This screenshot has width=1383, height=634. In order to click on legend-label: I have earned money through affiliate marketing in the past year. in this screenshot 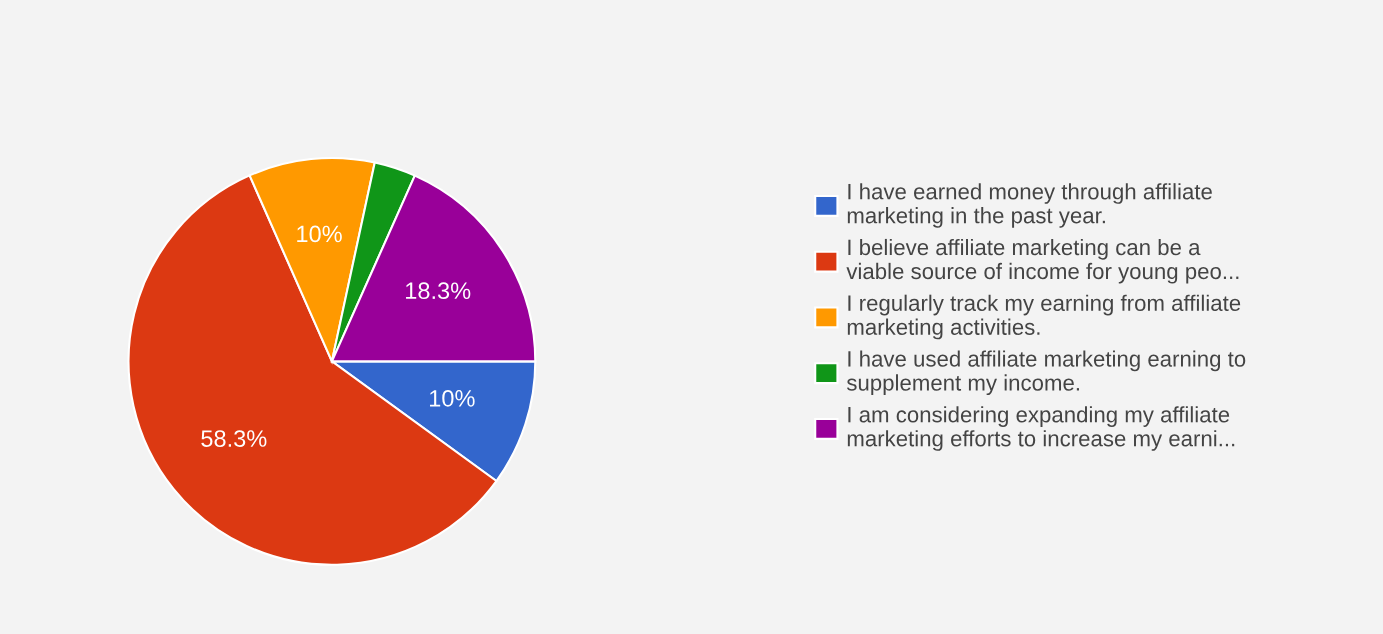, I will do `click(1029, 205)`.